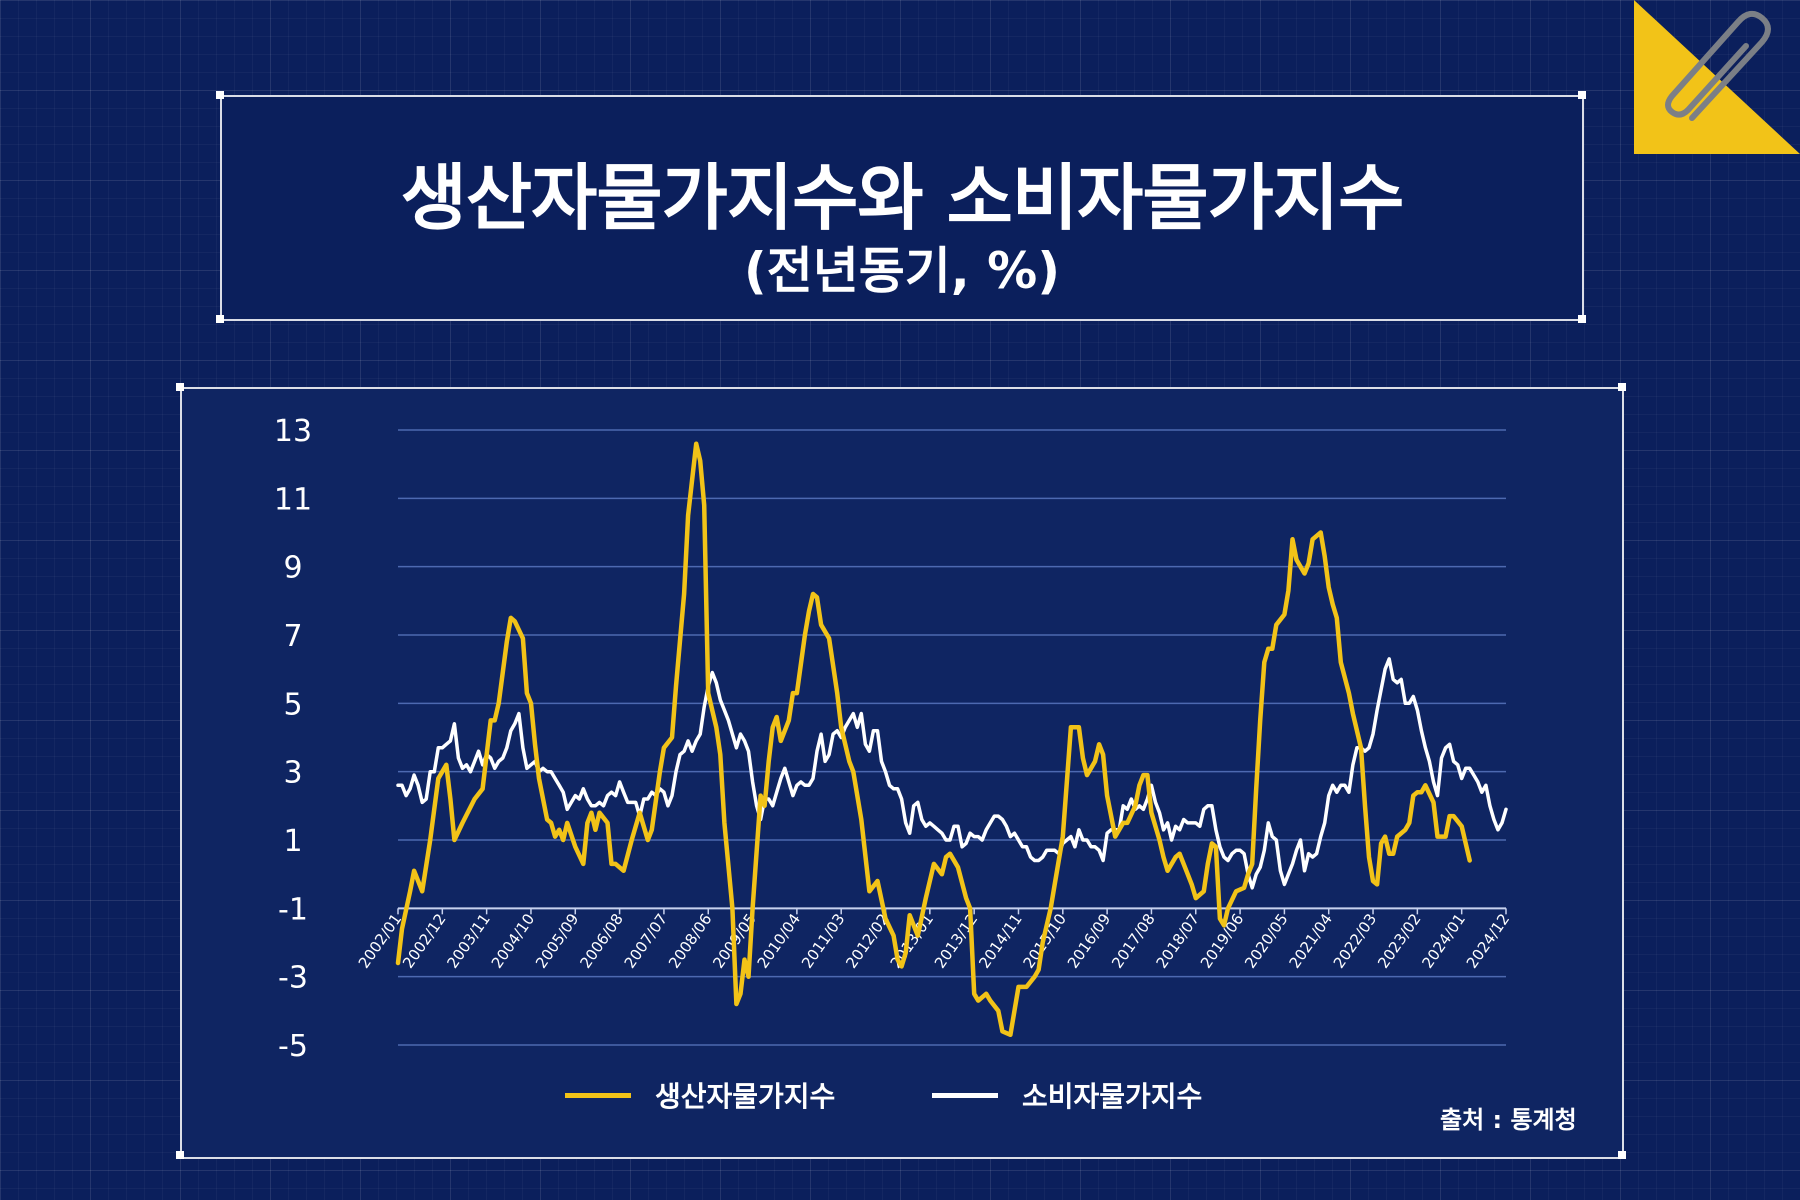 The image size is (1800, 1200). Describe the element at coordinates (1399, 940) in the screenshot. I see `x-tick-label: 2023/02` at that location.